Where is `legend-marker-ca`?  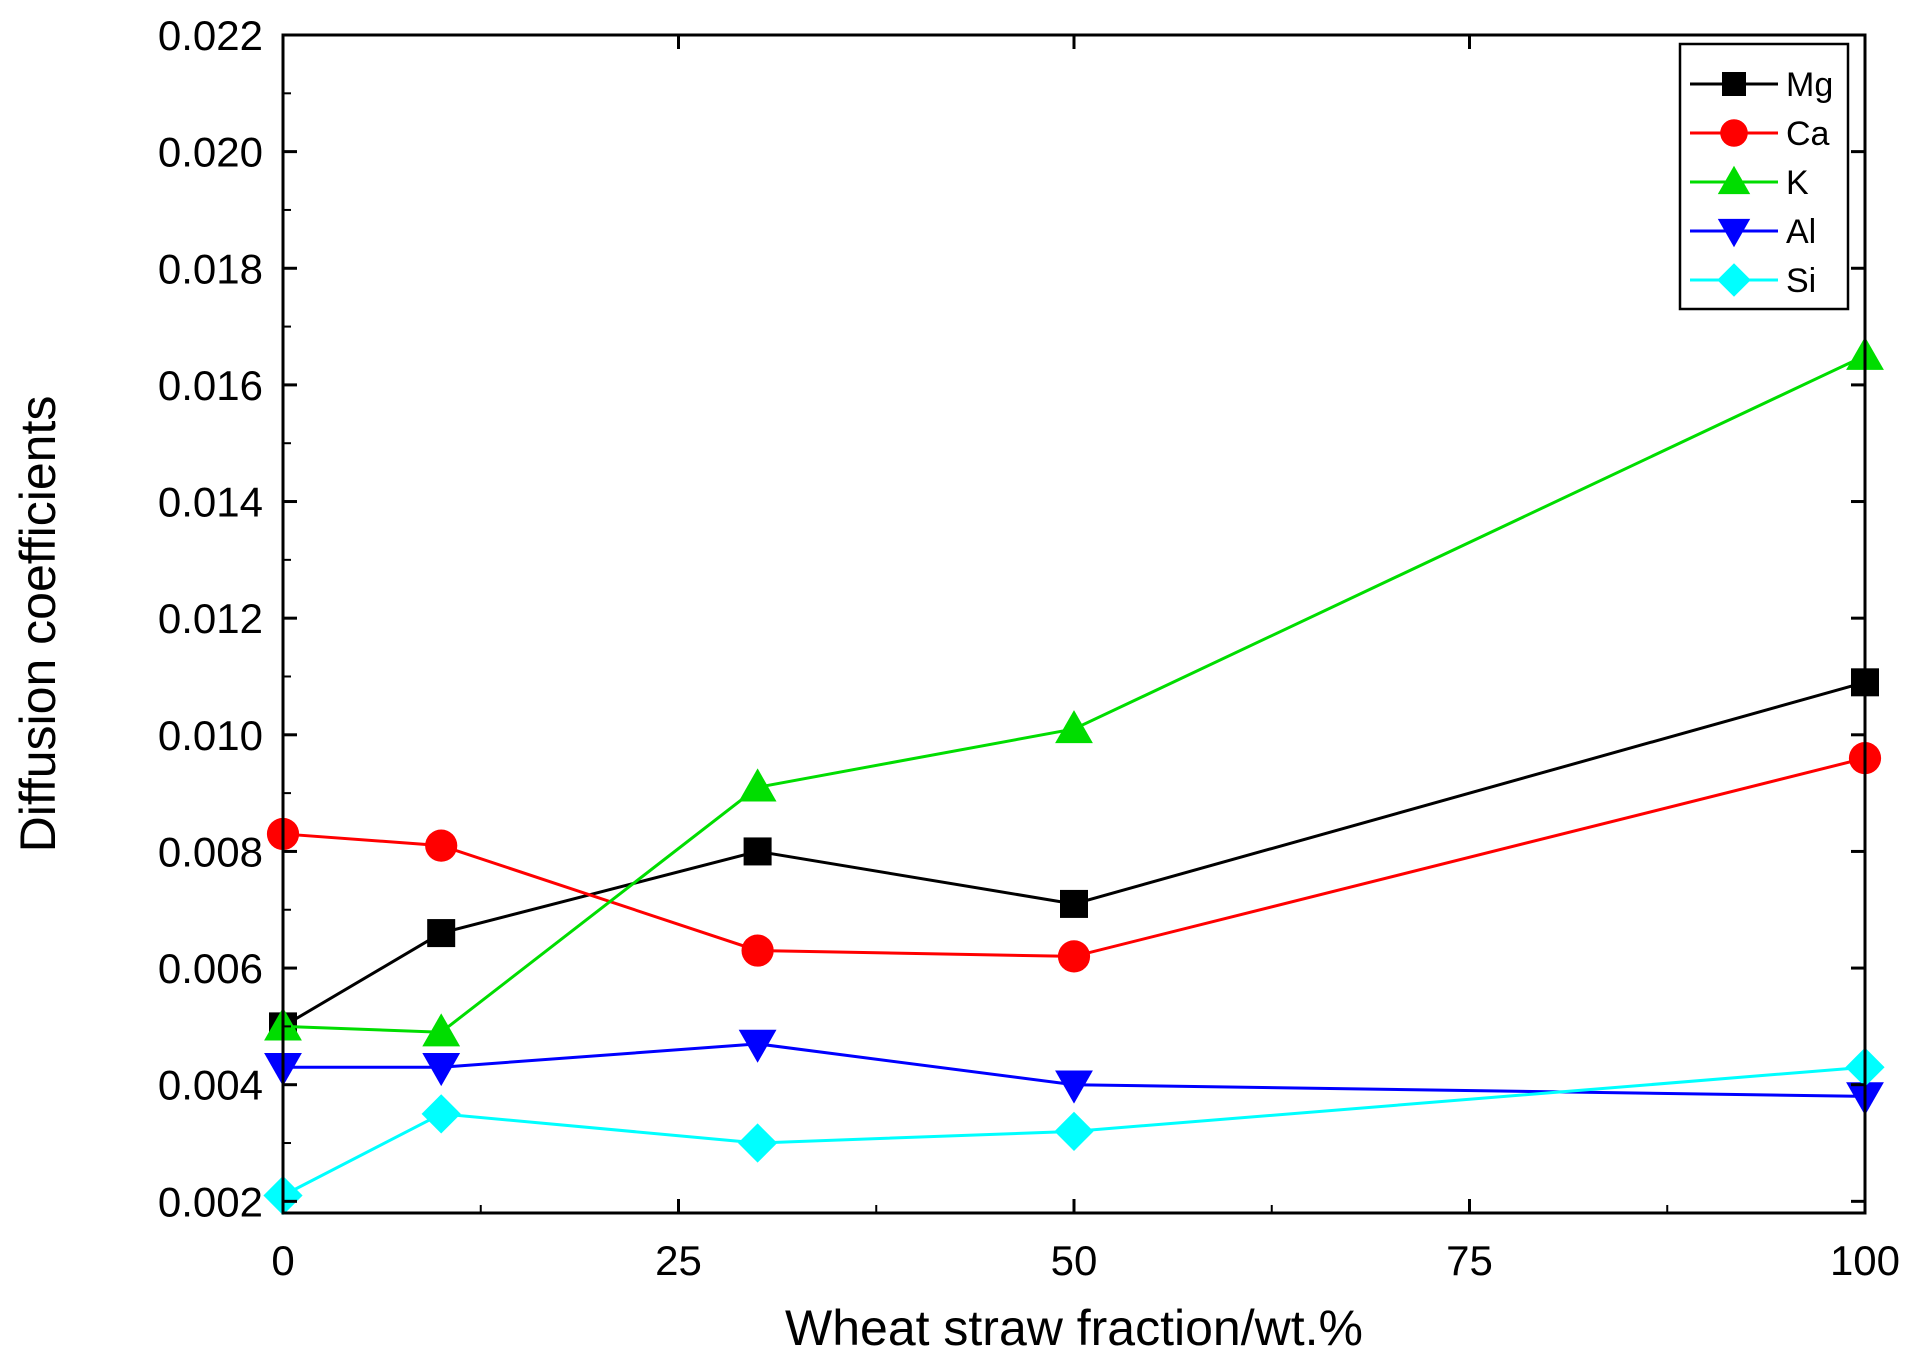
legend-marker-ca is located at coordinates (1734, 133).